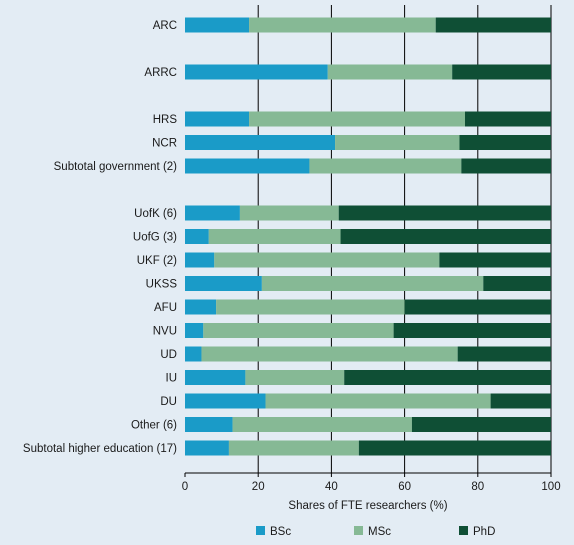 Image resolution: width=574 pixels, height=545 pixels. I want to click on category-label: Subtotal government (2), so click(116, 167).